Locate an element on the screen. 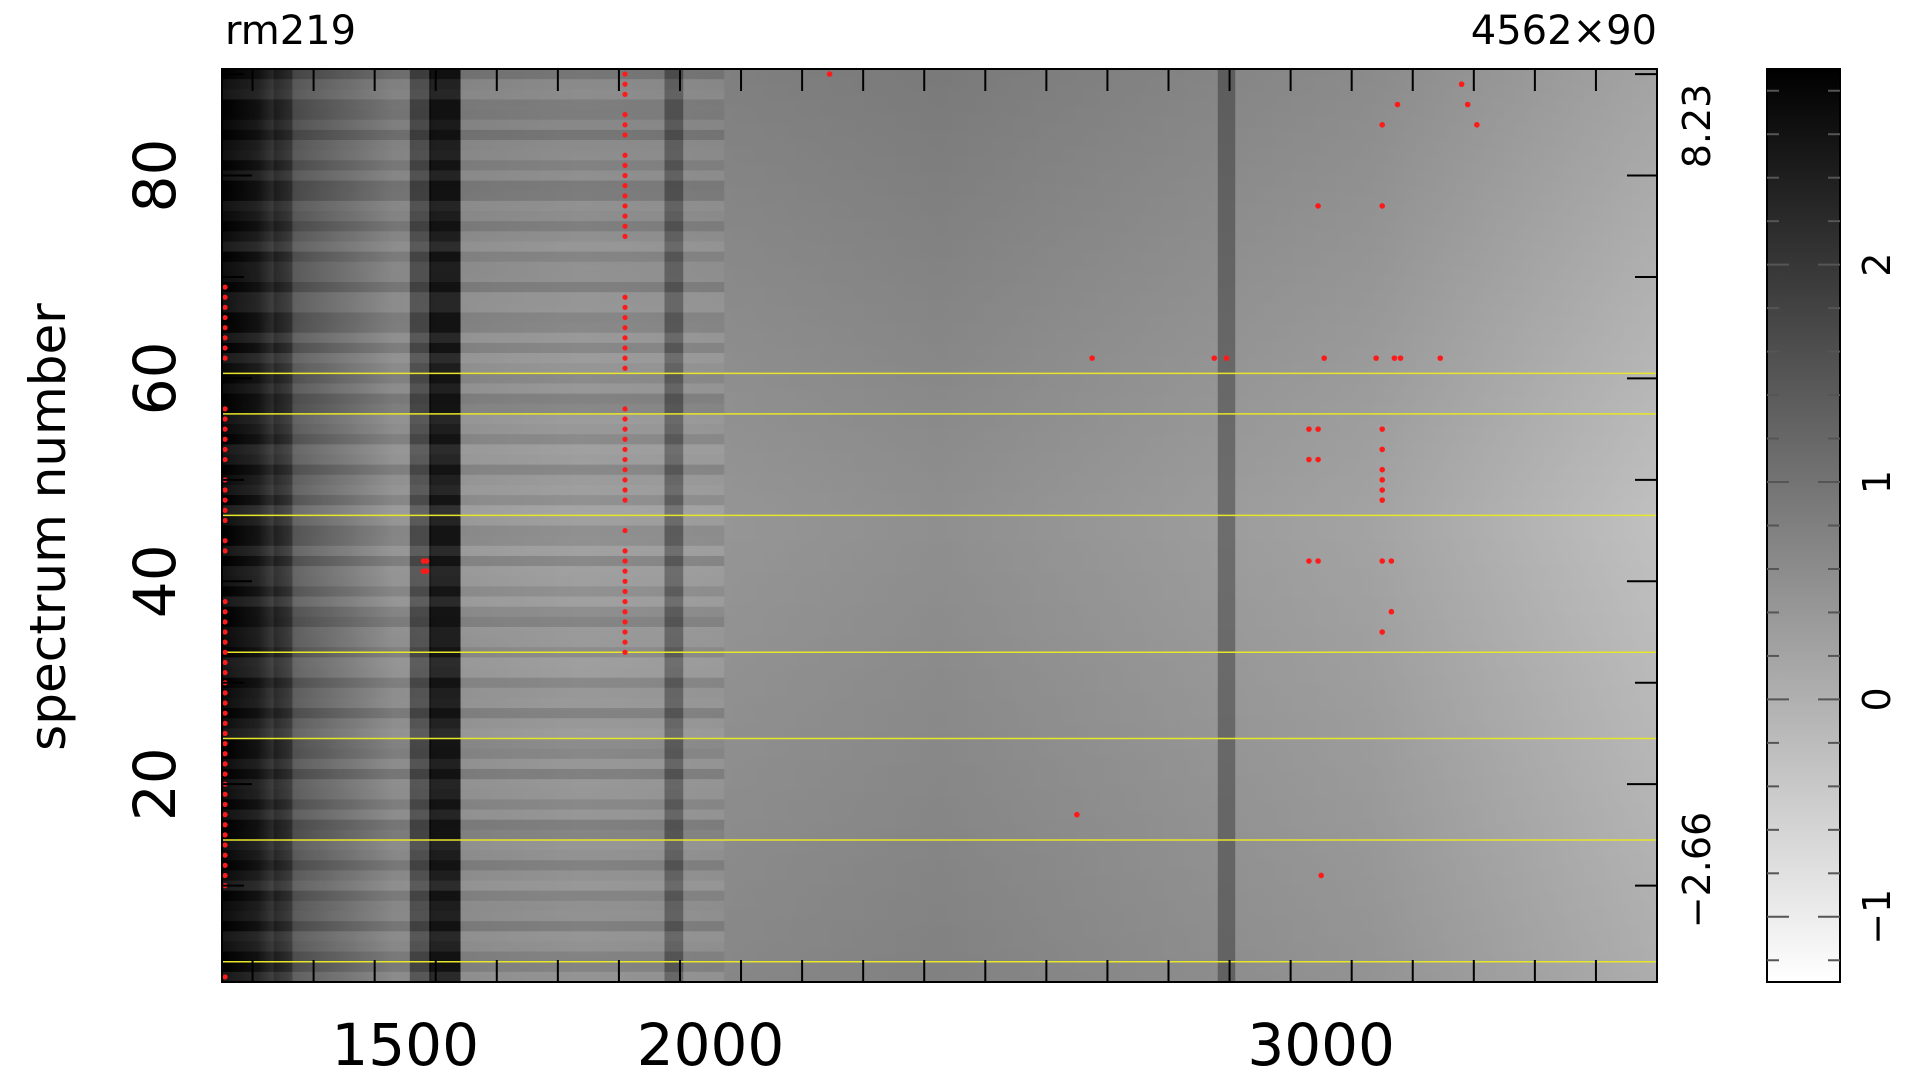  x-tick-label: 2000 is located at coordinates (711, 1045).